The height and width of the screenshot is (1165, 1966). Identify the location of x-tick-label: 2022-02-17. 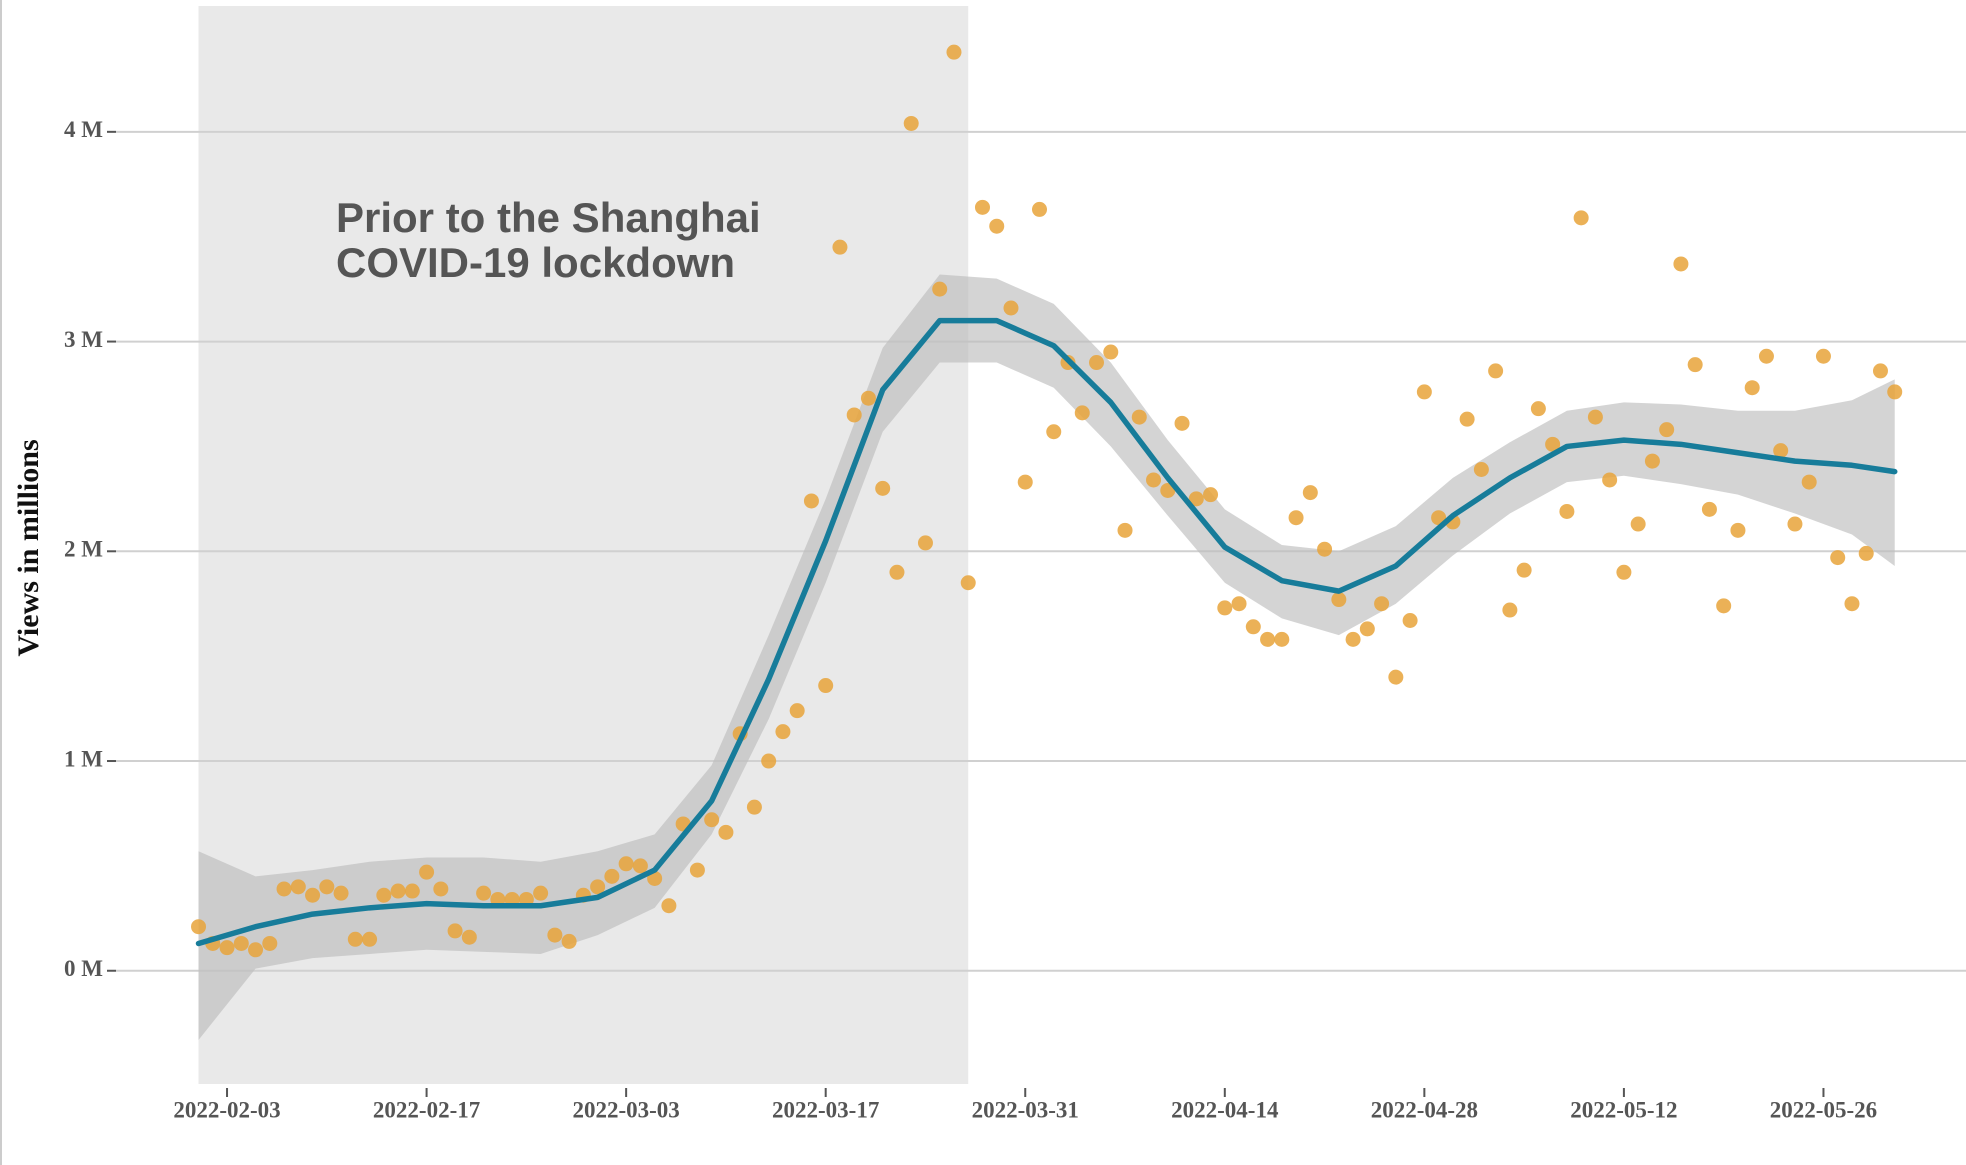
(426, 1109).